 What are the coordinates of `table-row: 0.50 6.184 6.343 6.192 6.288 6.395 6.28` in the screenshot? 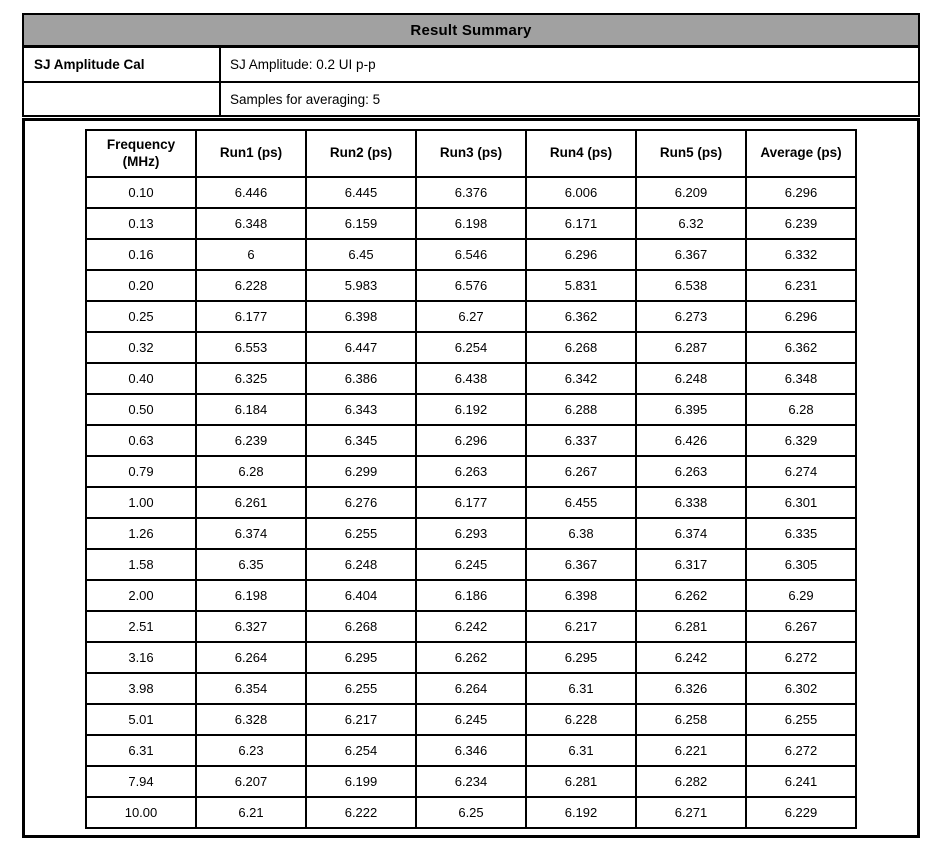 It's located at (471, 409).